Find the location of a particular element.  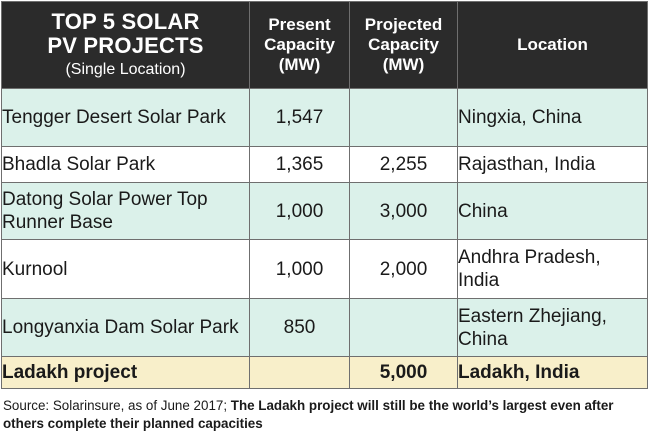

title-line-1: TOP 5 SOLAR is located at coordinates (125, 21).